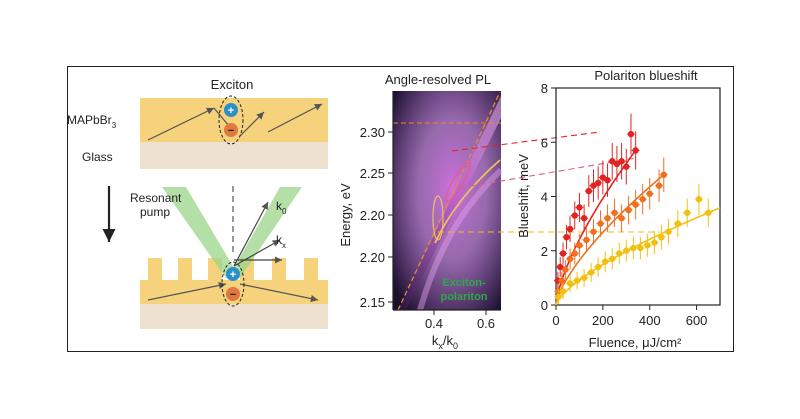  Describe the element at coordinates (234, 316) in the screenshot. I see `glass-substrate-bottom` at that location.